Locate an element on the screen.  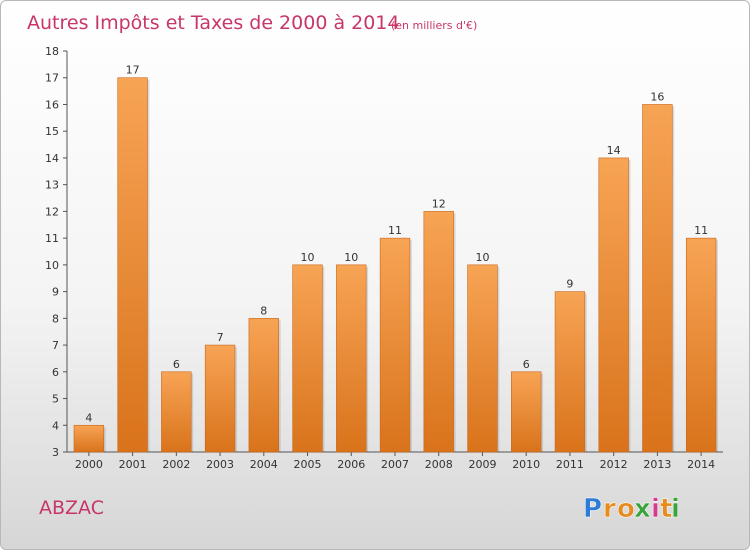
bar-2009 is located at coordinates (482, 358).